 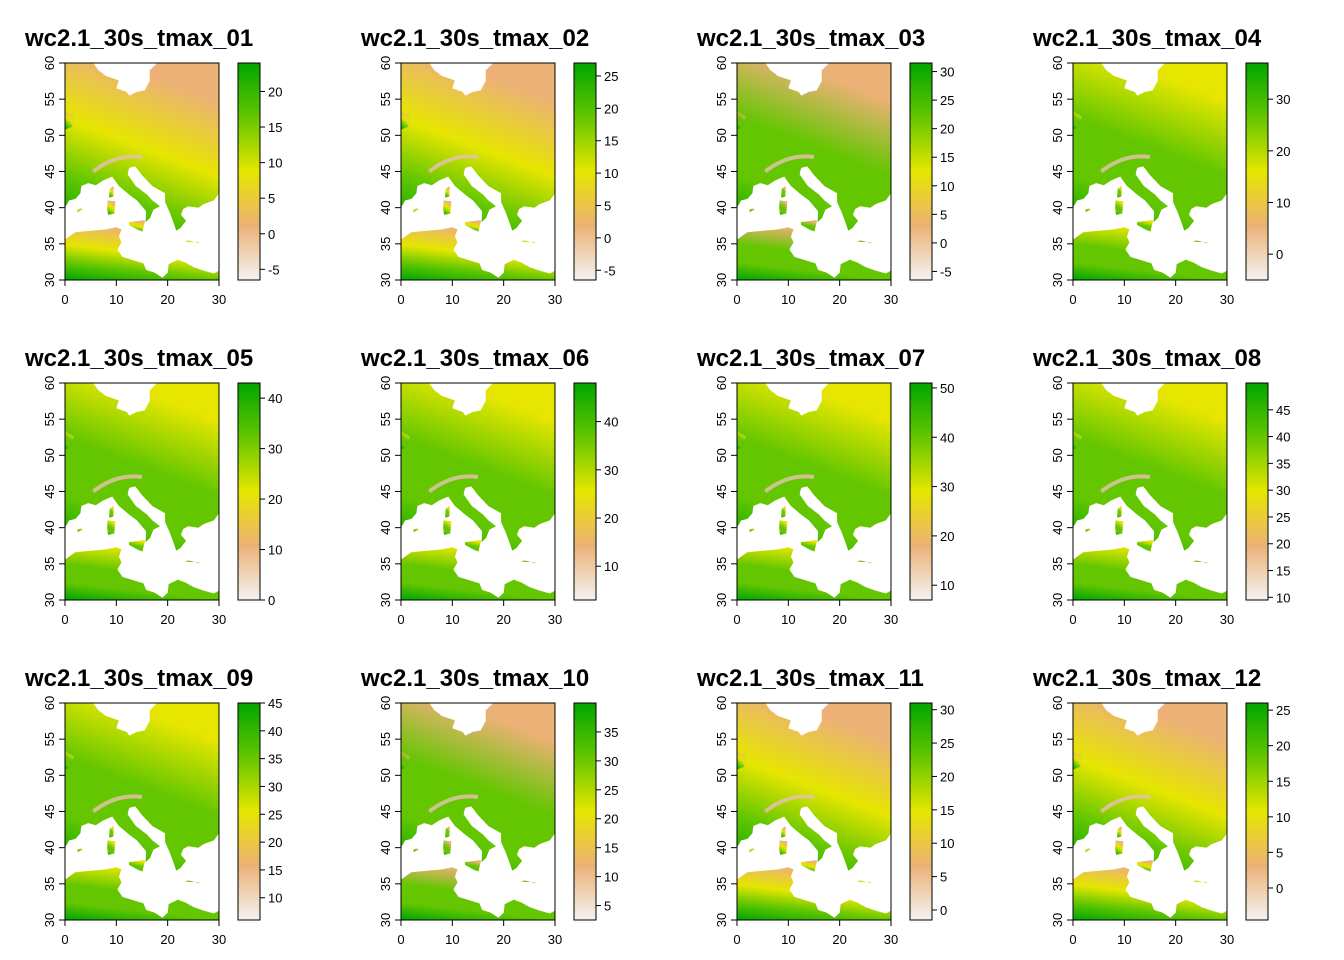 What do you see at coordinates (116, 939) in the screenshot?
I see `x-tick-label: 10` at bounding box center [116, 939].